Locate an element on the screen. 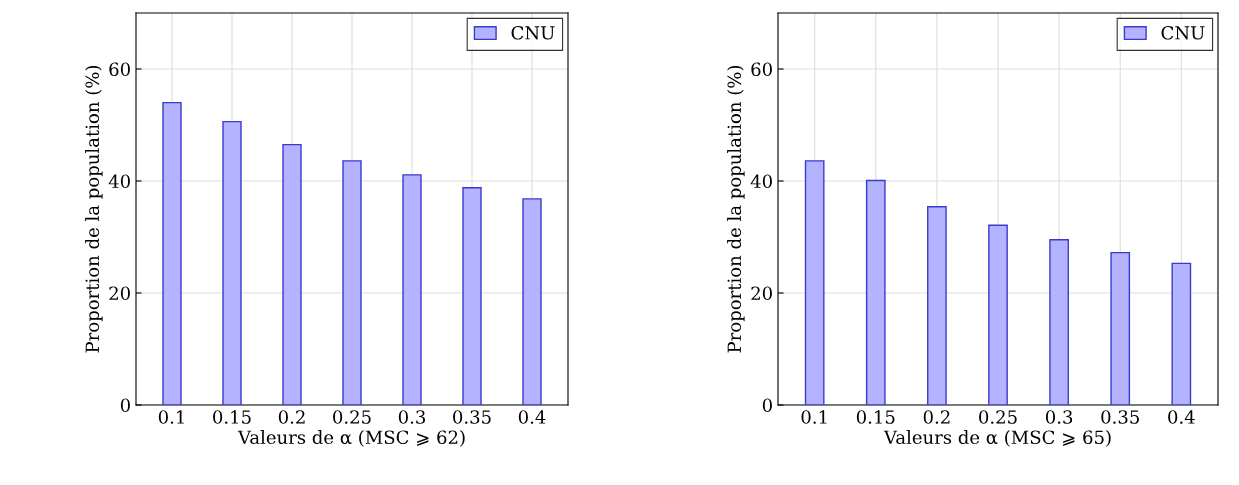  x-axis-title: Valeurs de α (MSC ⩾ 62) is located at coordinates (351, 438).